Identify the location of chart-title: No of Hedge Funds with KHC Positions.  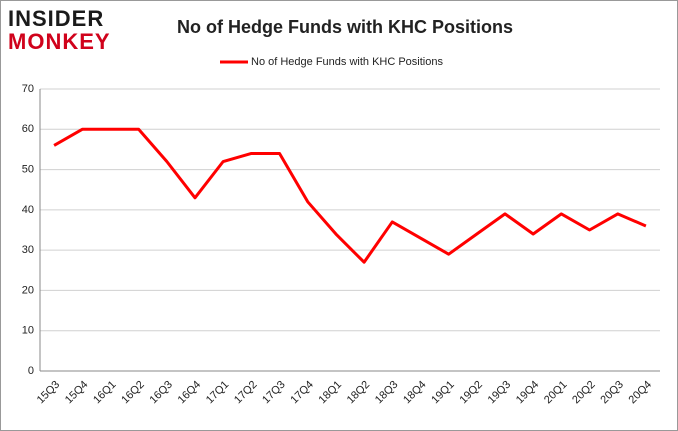
(345, 27).